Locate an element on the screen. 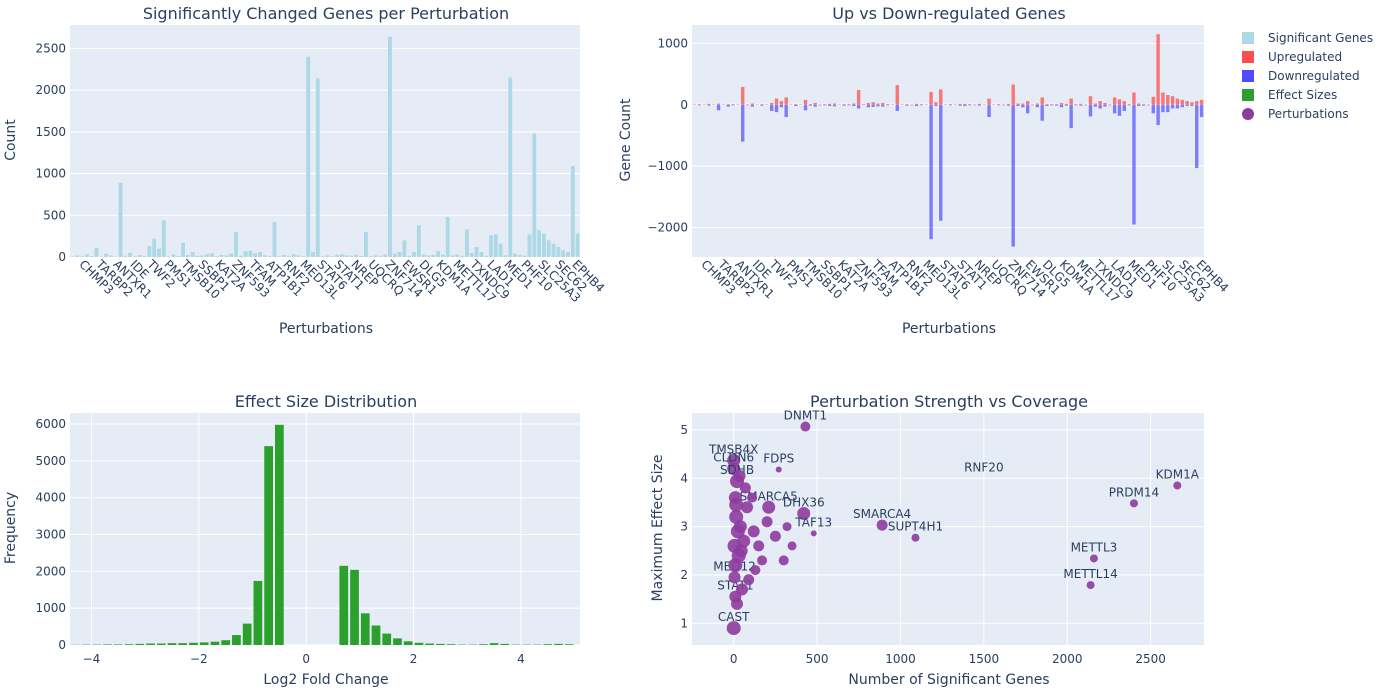 This screenshot has height=698, width=1379. xtick-label: 1000 is located at coordinates (900, 659).